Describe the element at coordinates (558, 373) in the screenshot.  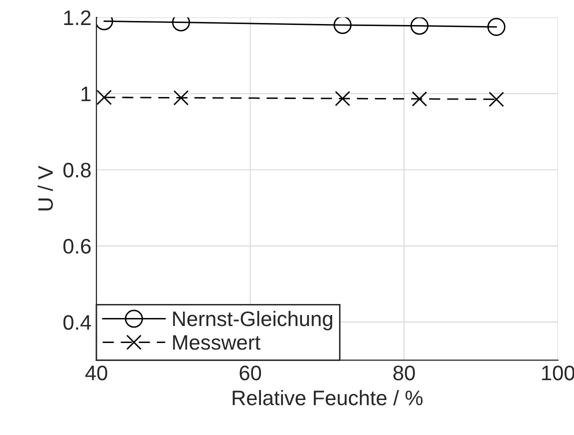
I see `x-tick-label: 100` at that location.